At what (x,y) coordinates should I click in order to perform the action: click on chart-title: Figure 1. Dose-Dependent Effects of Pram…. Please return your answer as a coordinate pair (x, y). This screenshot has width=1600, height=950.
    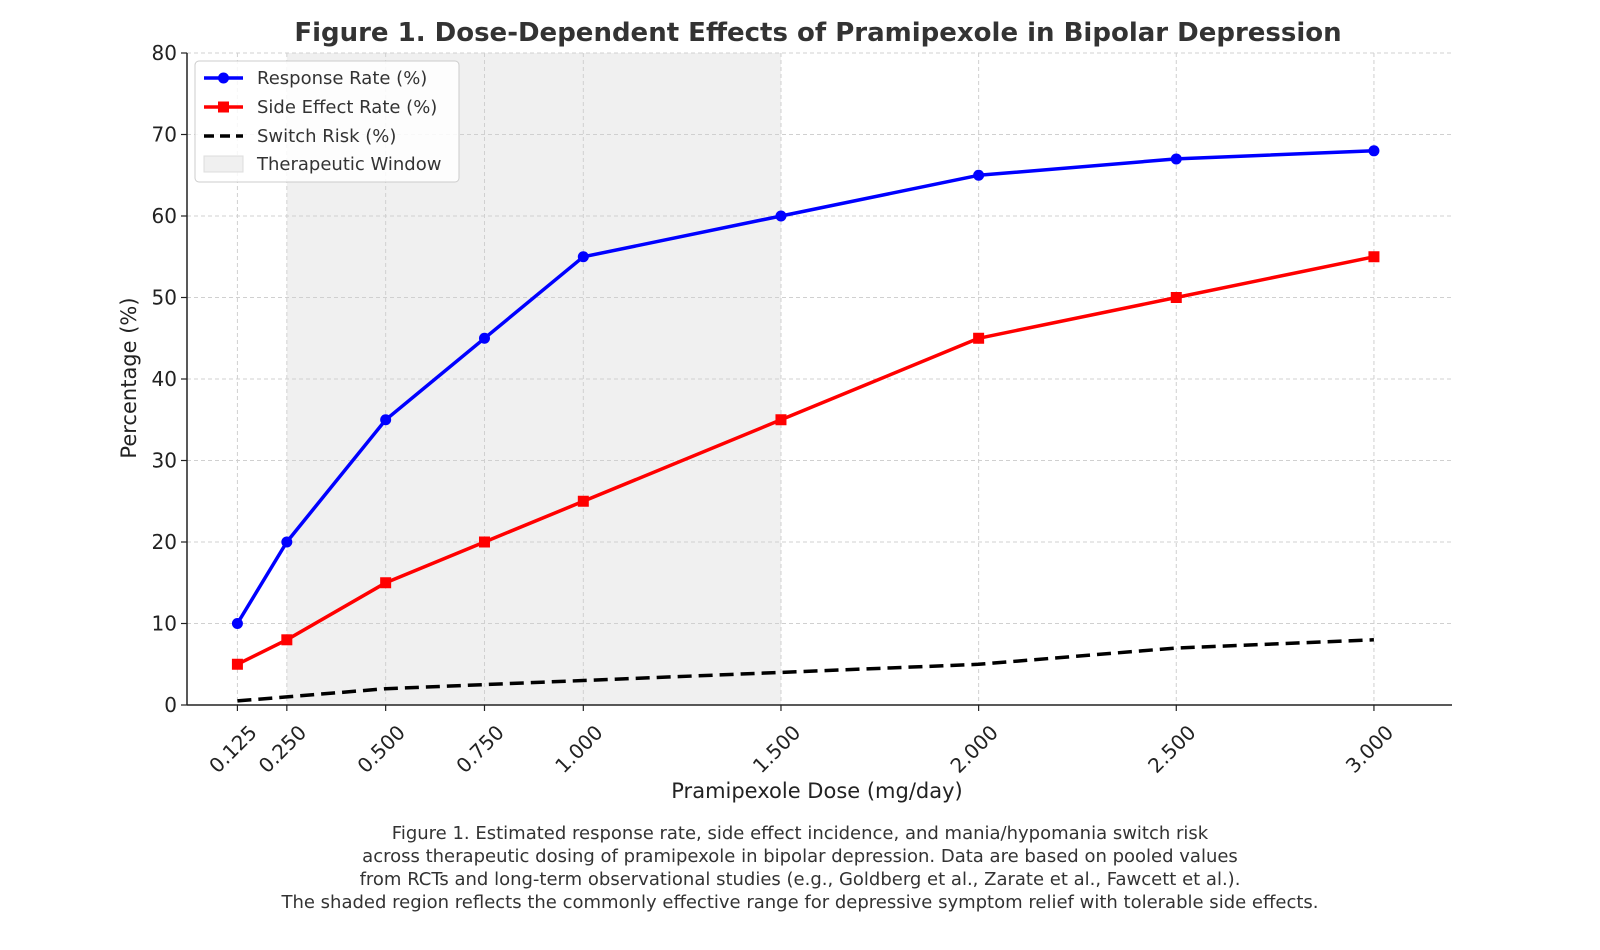
    Looking at the image, I should click on (817, 33).